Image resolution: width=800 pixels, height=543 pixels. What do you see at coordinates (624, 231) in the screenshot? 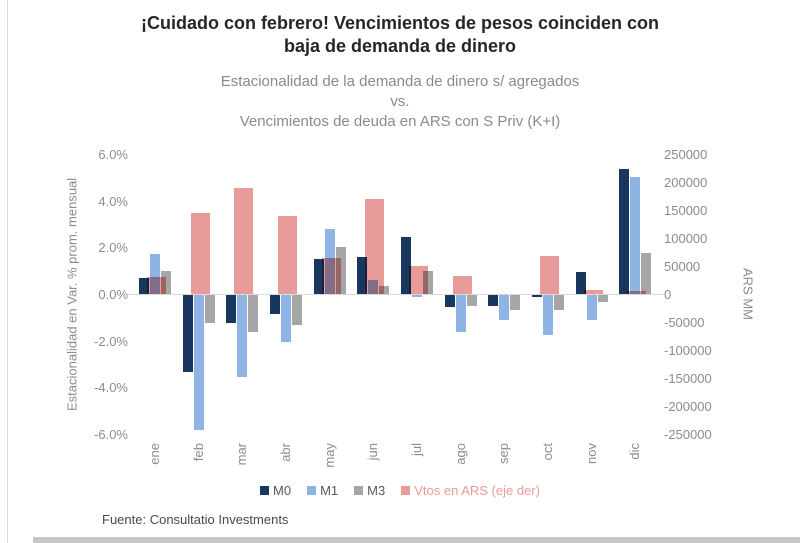
I see `bar-M0-dic` at bounding box center [624, 231].